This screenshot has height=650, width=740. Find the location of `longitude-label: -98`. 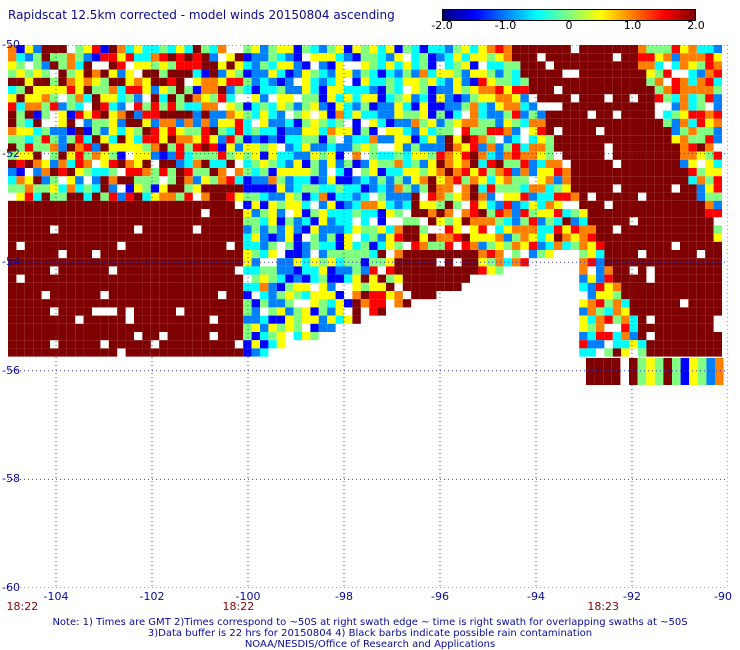

longitude-label: -98 is located at coordinates (344, 596).